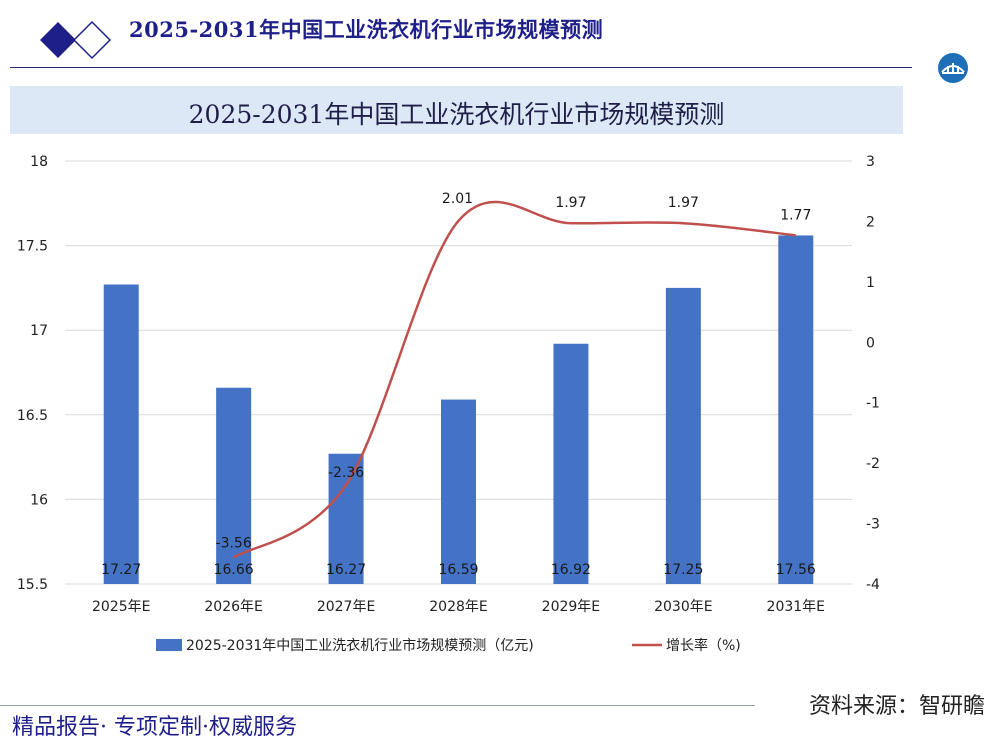 The image size is (993, 750). Describe the element at coordinates (121, 570) in the screenshot. I see `bar-value-label: 17.27` at that location.